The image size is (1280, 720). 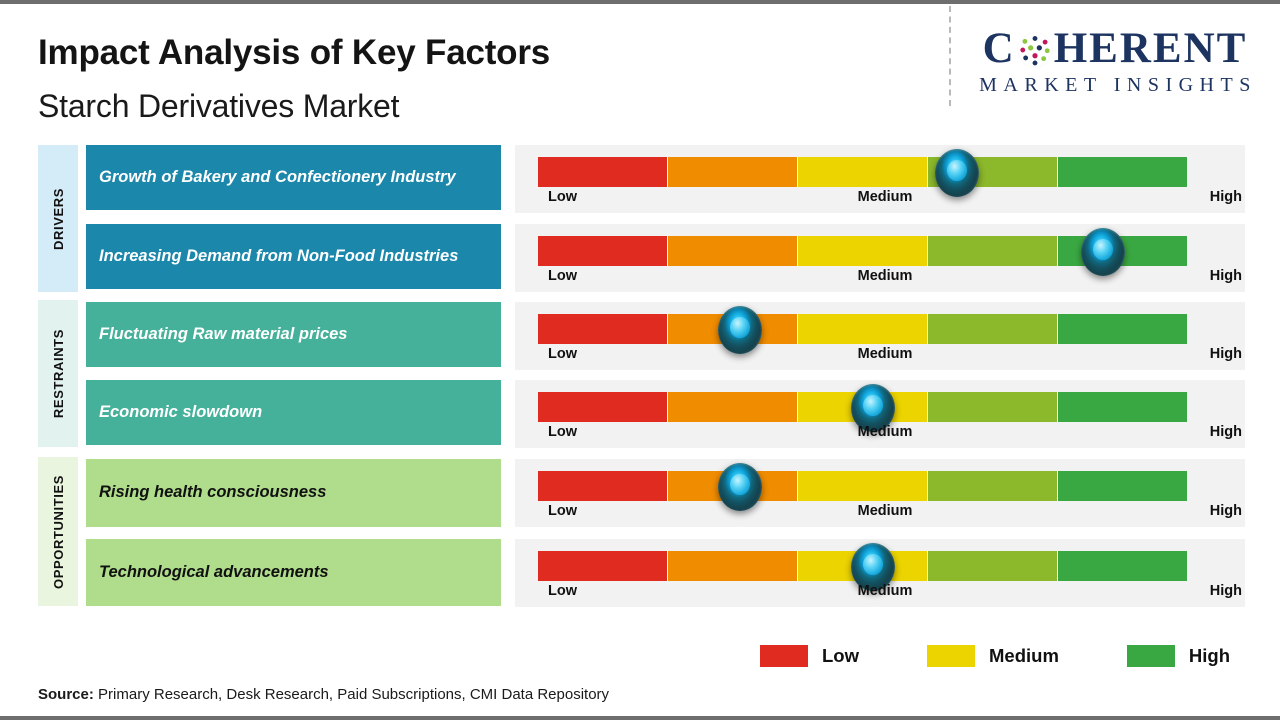 What do you see at coordinates (213, 492) in the screenshot?
I see `factor-label: Rising health consciousness` at bounding box center [213, 492].